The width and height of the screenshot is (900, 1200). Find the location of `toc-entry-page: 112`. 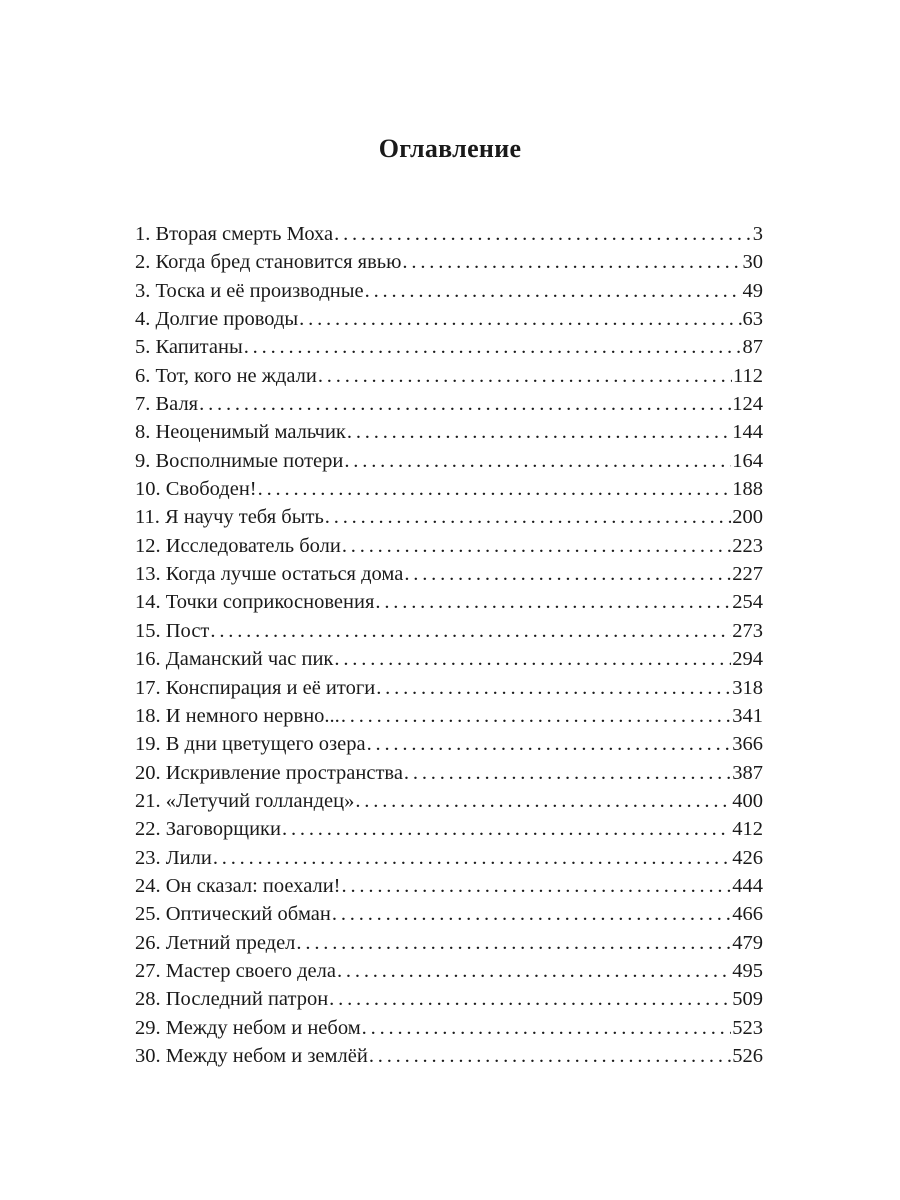

toc-entry-page: 112 is located at coordinates (748, 375).